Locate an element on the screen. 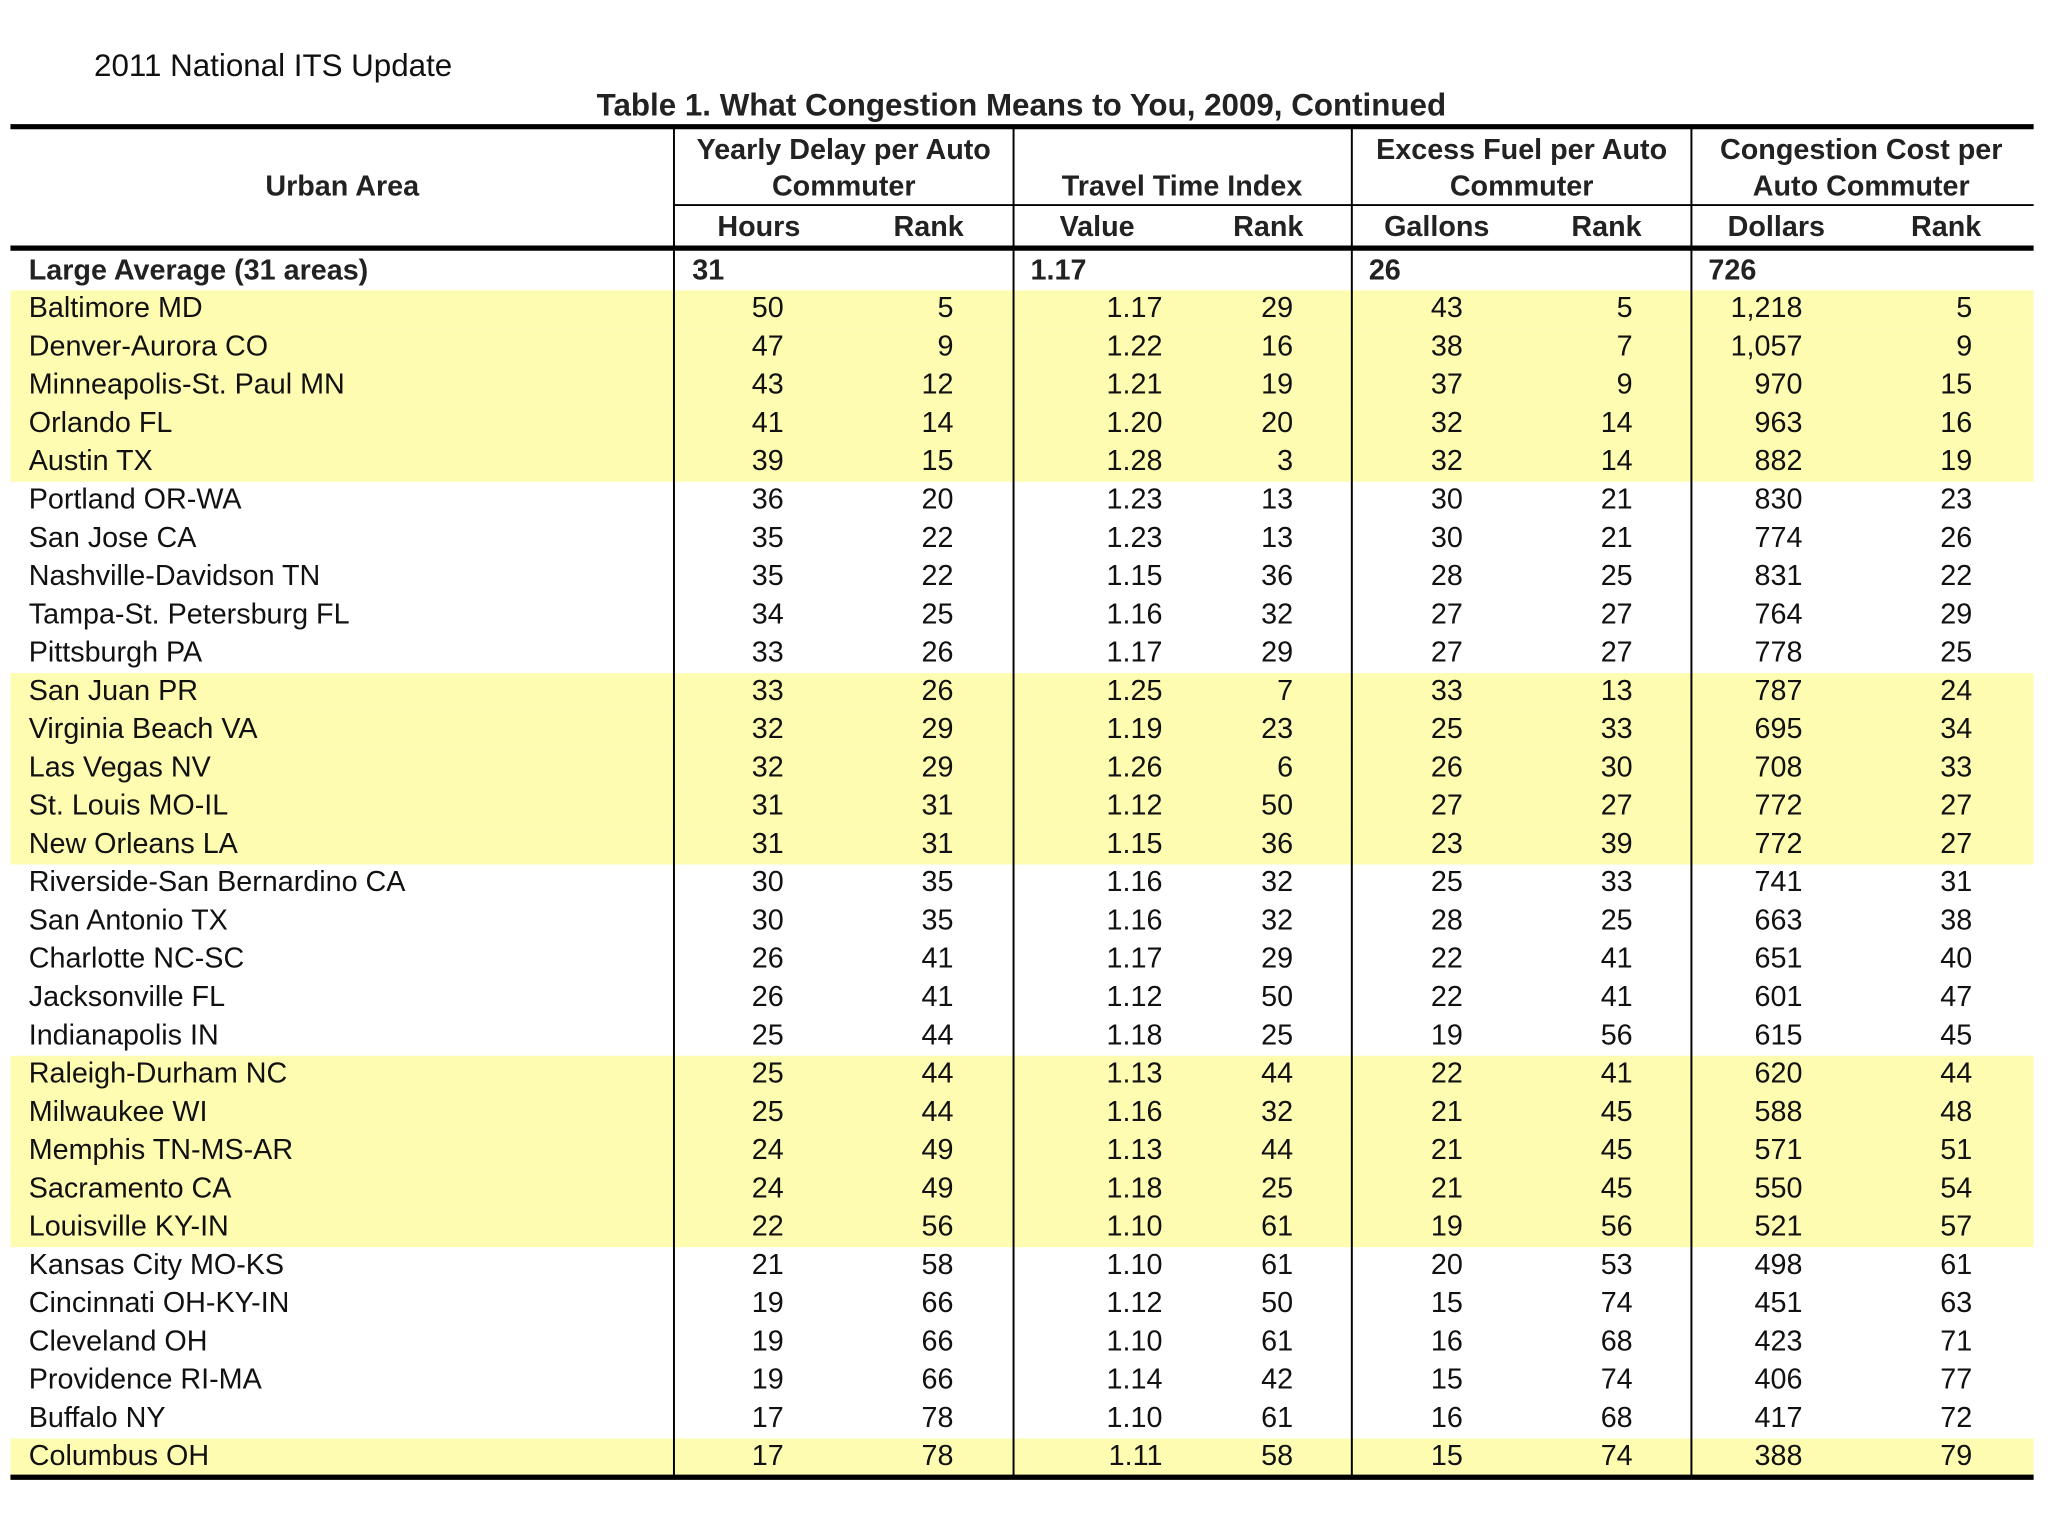  cell: 17 is located at coordinates (768, 1418).